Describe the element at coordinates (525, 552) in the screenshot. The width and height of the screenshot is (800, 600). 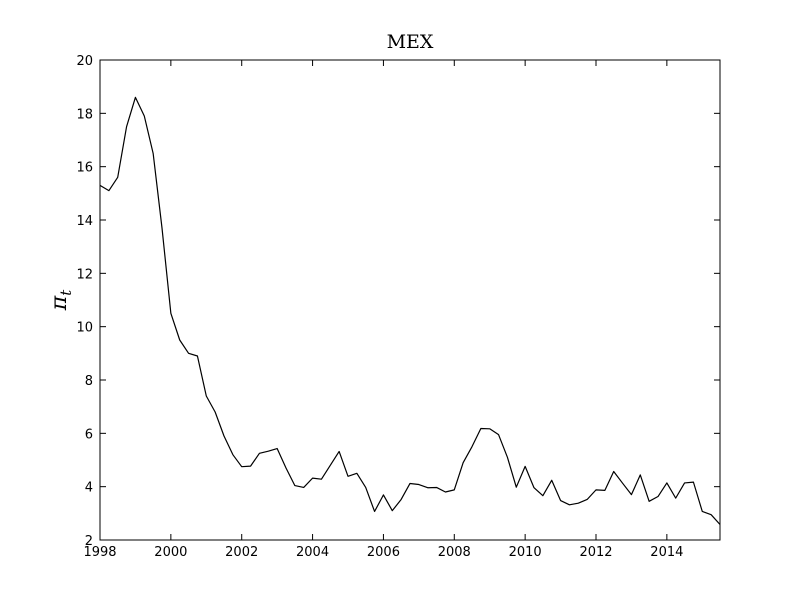
I see `x-tick-label: 2010` at that location.